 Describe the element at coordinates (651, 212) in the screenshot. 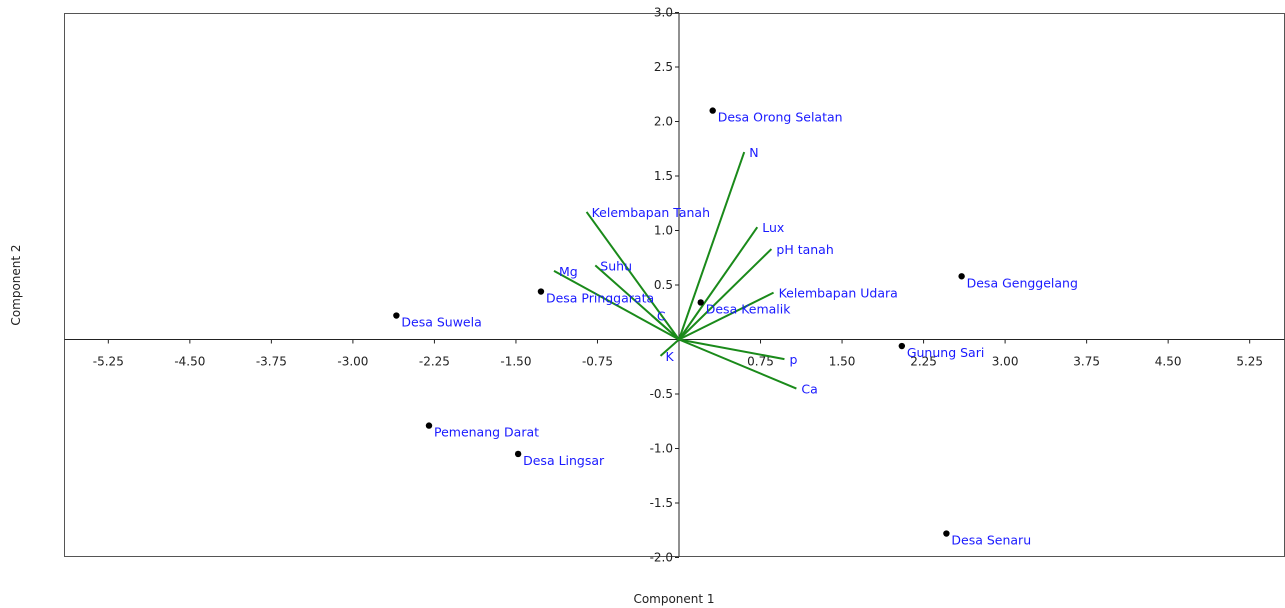

I see `loading-label: Kelembapan Tanah` at that location.